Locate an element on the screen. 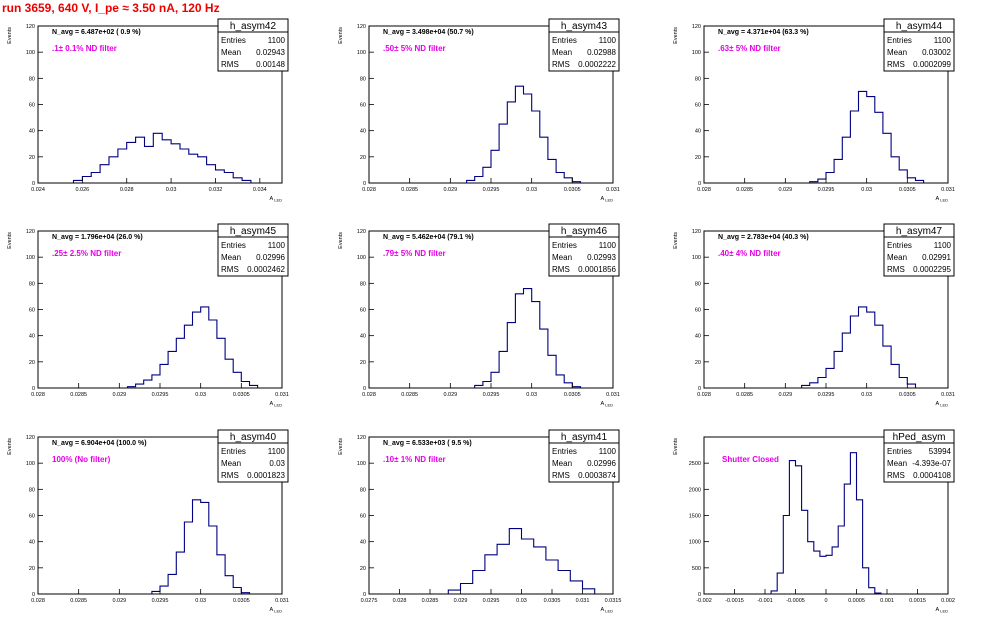 Image resolution: width=996 pixels, height=622 pixels. x-tick-label: 0 is located at coordinates (825, 601).